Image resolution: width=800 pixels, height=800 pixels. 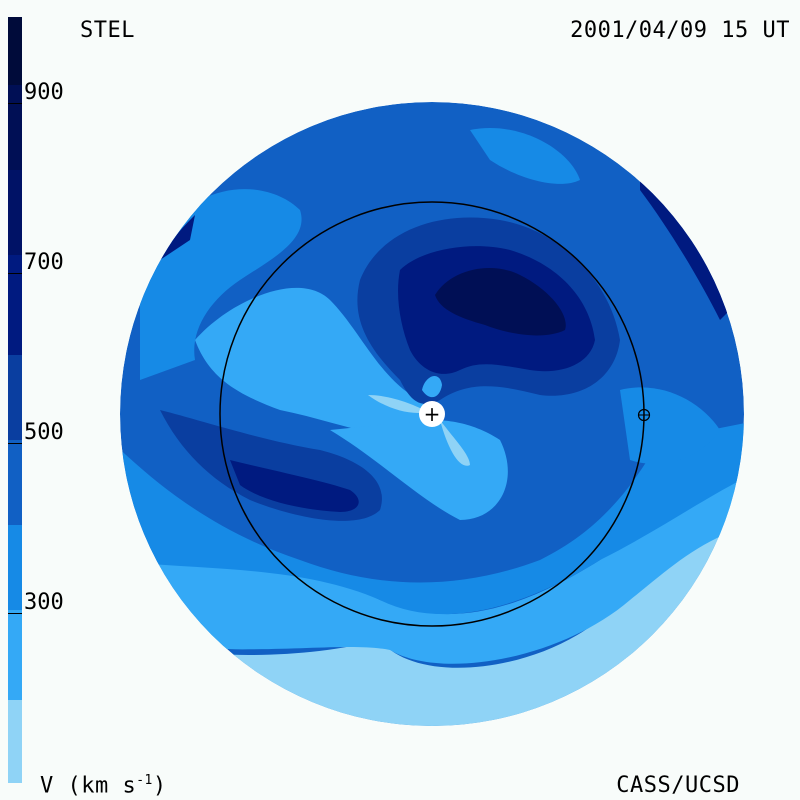 I want to click on velocity-colorbar, so click(x=15, y=400).